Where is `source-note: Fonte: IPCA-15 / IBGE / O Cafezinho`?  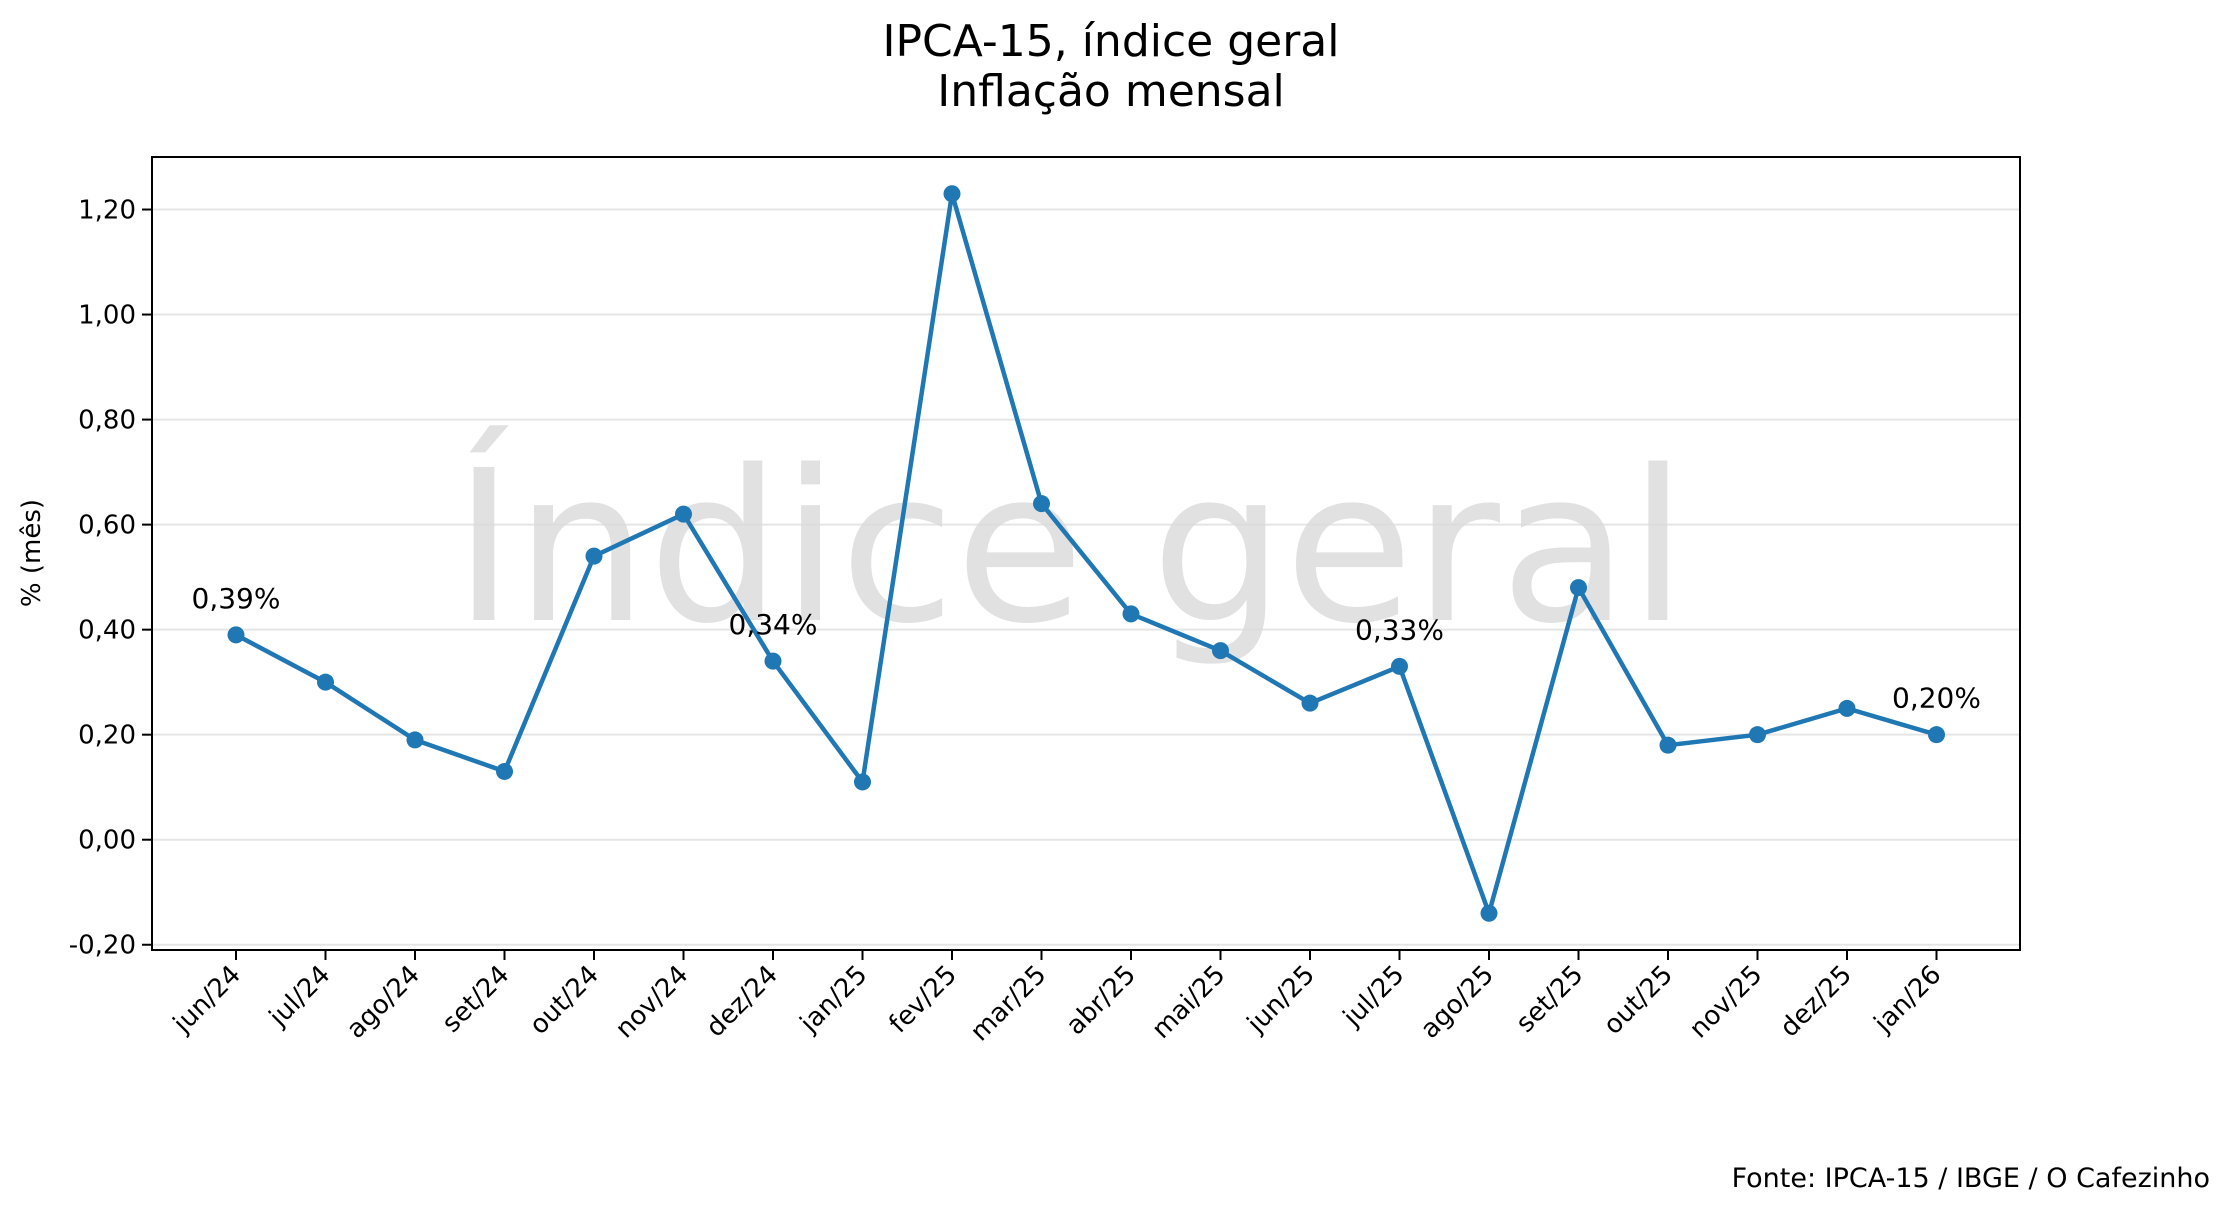 source-note: Fonte: IPCA-15 / IBGE / O Cafezinho is located at coordinates (1971, 1178).